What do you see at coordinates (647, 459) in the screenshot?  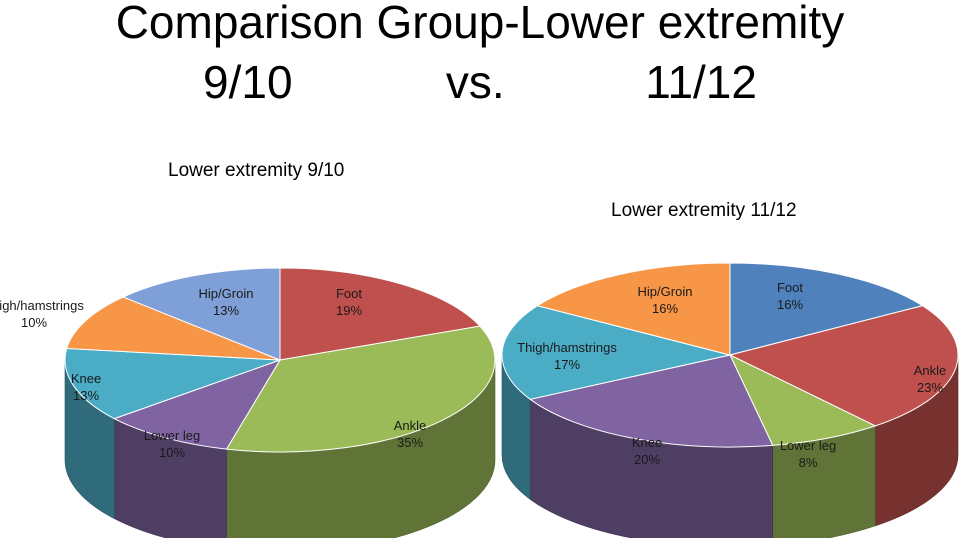 I see `slice-value-knee: 20%` at bounding box center [647, 459].